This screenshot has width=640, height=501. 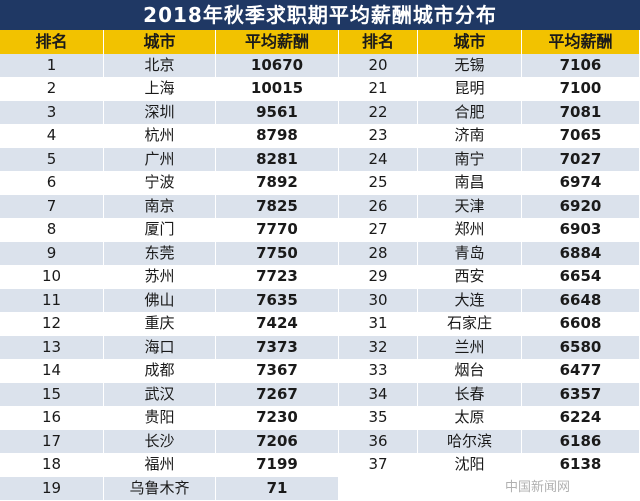 What do you see at coordinates (378, 136) in the screenshot?
I see `rank-cell: 23` at bounding box center [378, 136].